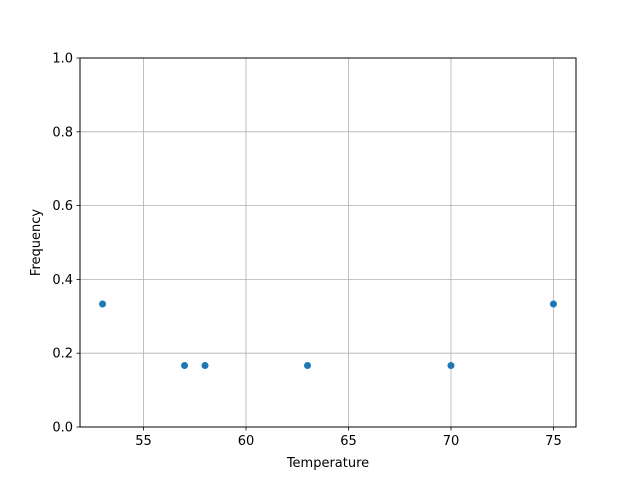  I want to click on y-tick-label: 0.0, so click(62, 428).